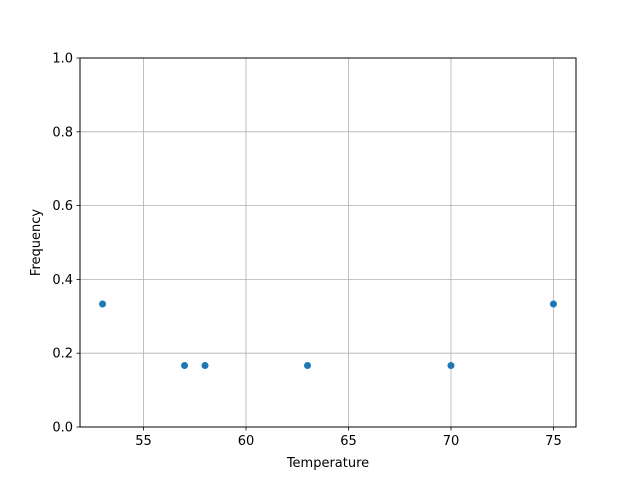  I want to click on y-tick-label: 0.0, so click(62, 428).